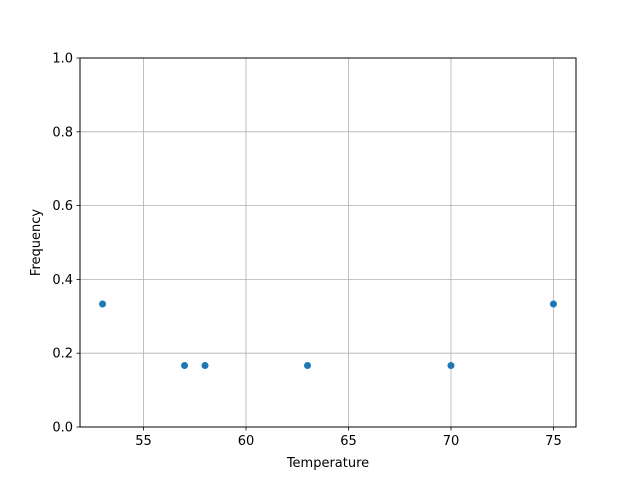  I want to click on y-tick-label: 0.0, so click(62, 428).